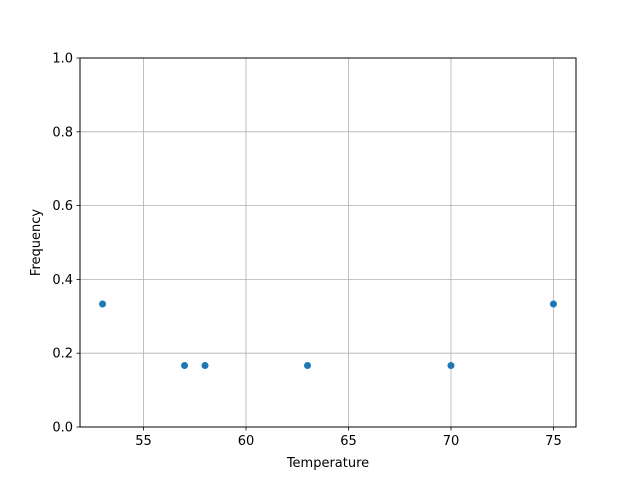  I want to click on y-tick-label: 0.0, so click(62, 428).